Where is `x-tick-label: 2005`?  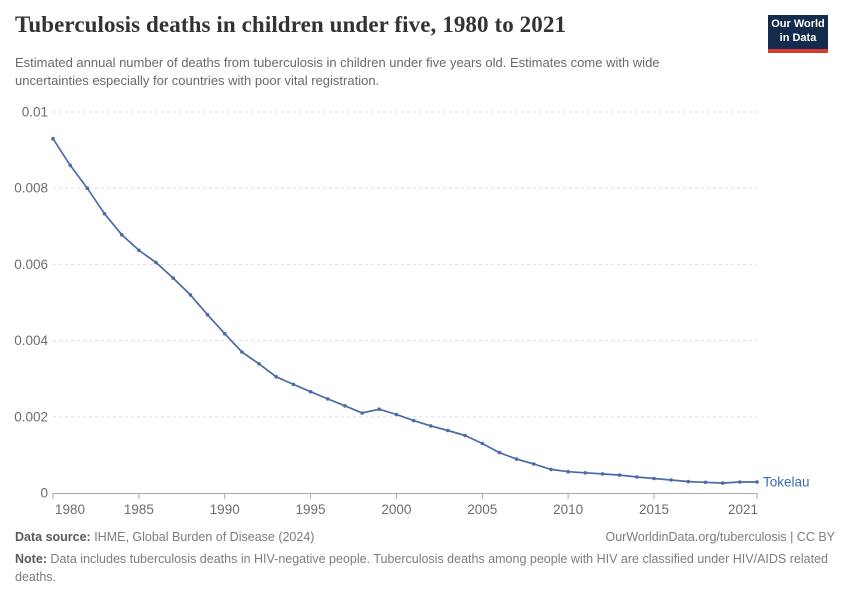
x-tick-label: 2005 is located at coordinates (482, 509).